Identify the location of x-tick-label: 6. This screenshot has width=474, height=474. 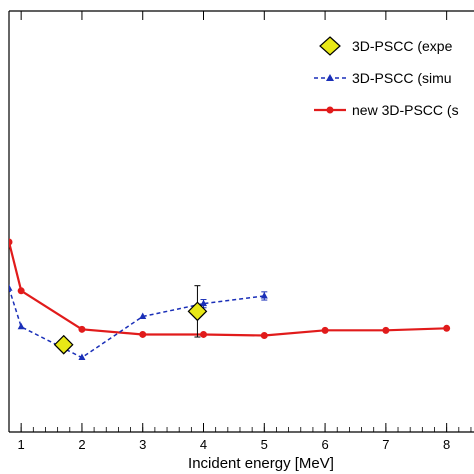
(324, 444).